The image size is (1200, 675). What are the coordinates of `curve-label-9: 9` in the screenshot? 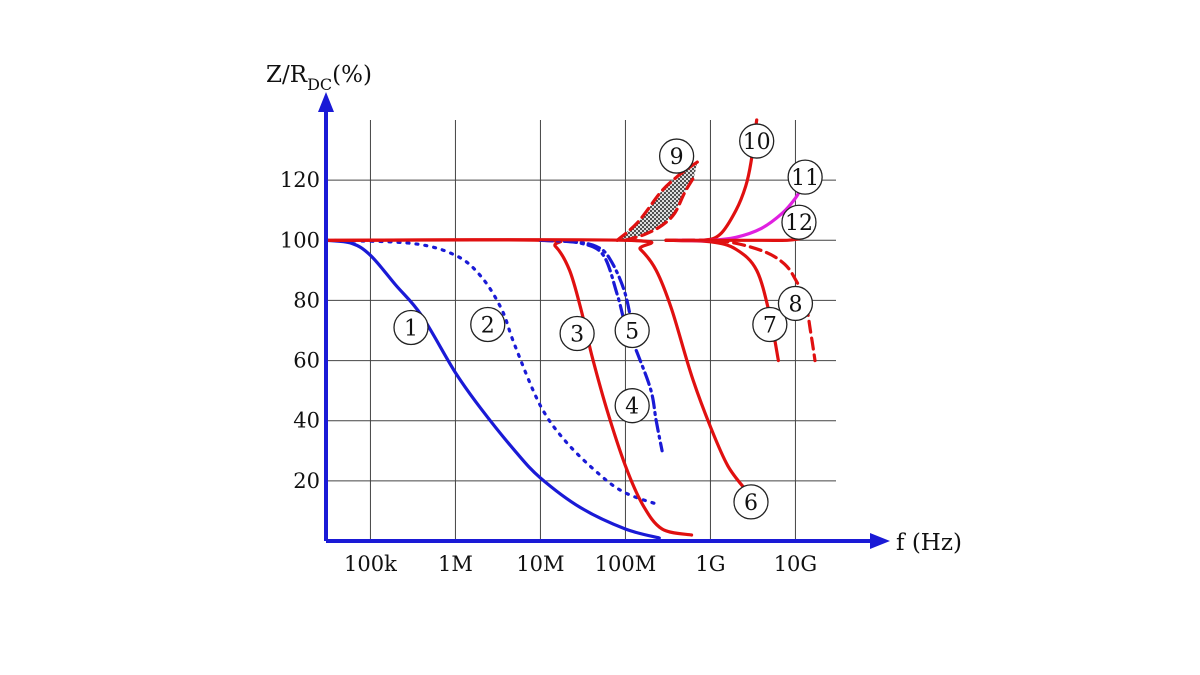 It's located at (677, 157).